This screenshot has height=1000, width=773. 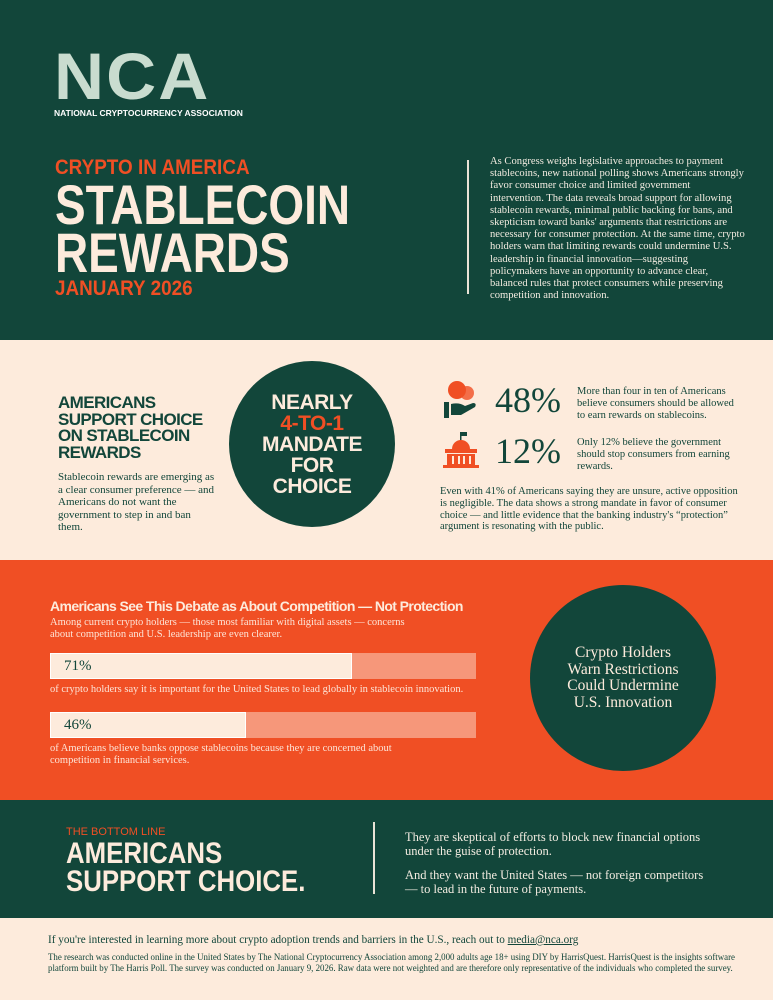 I want to click on hand-coin-icon, so click(x=460, y=399).